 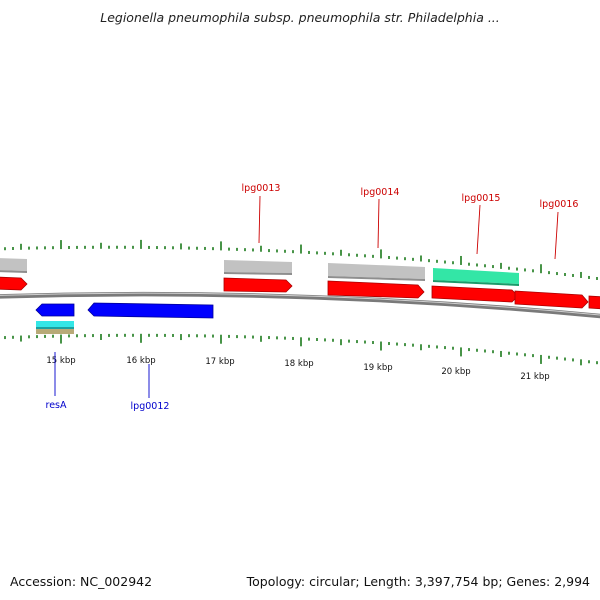 What do you see at coordinates (150, 310) in the screenshot?
I see `lpg0012-gene-arrow` at bounding box center [150, 310].